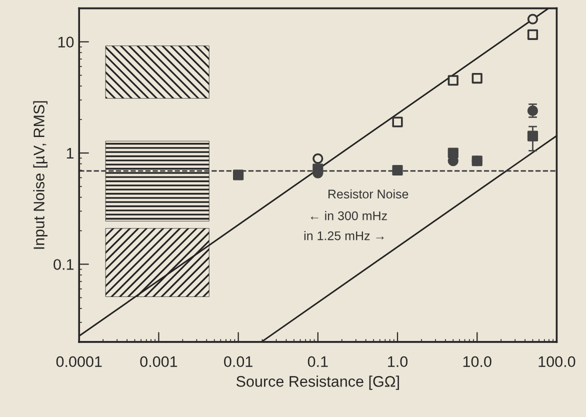  I want to click on annotation: in 1.25 mHz →, so click(344, 235).